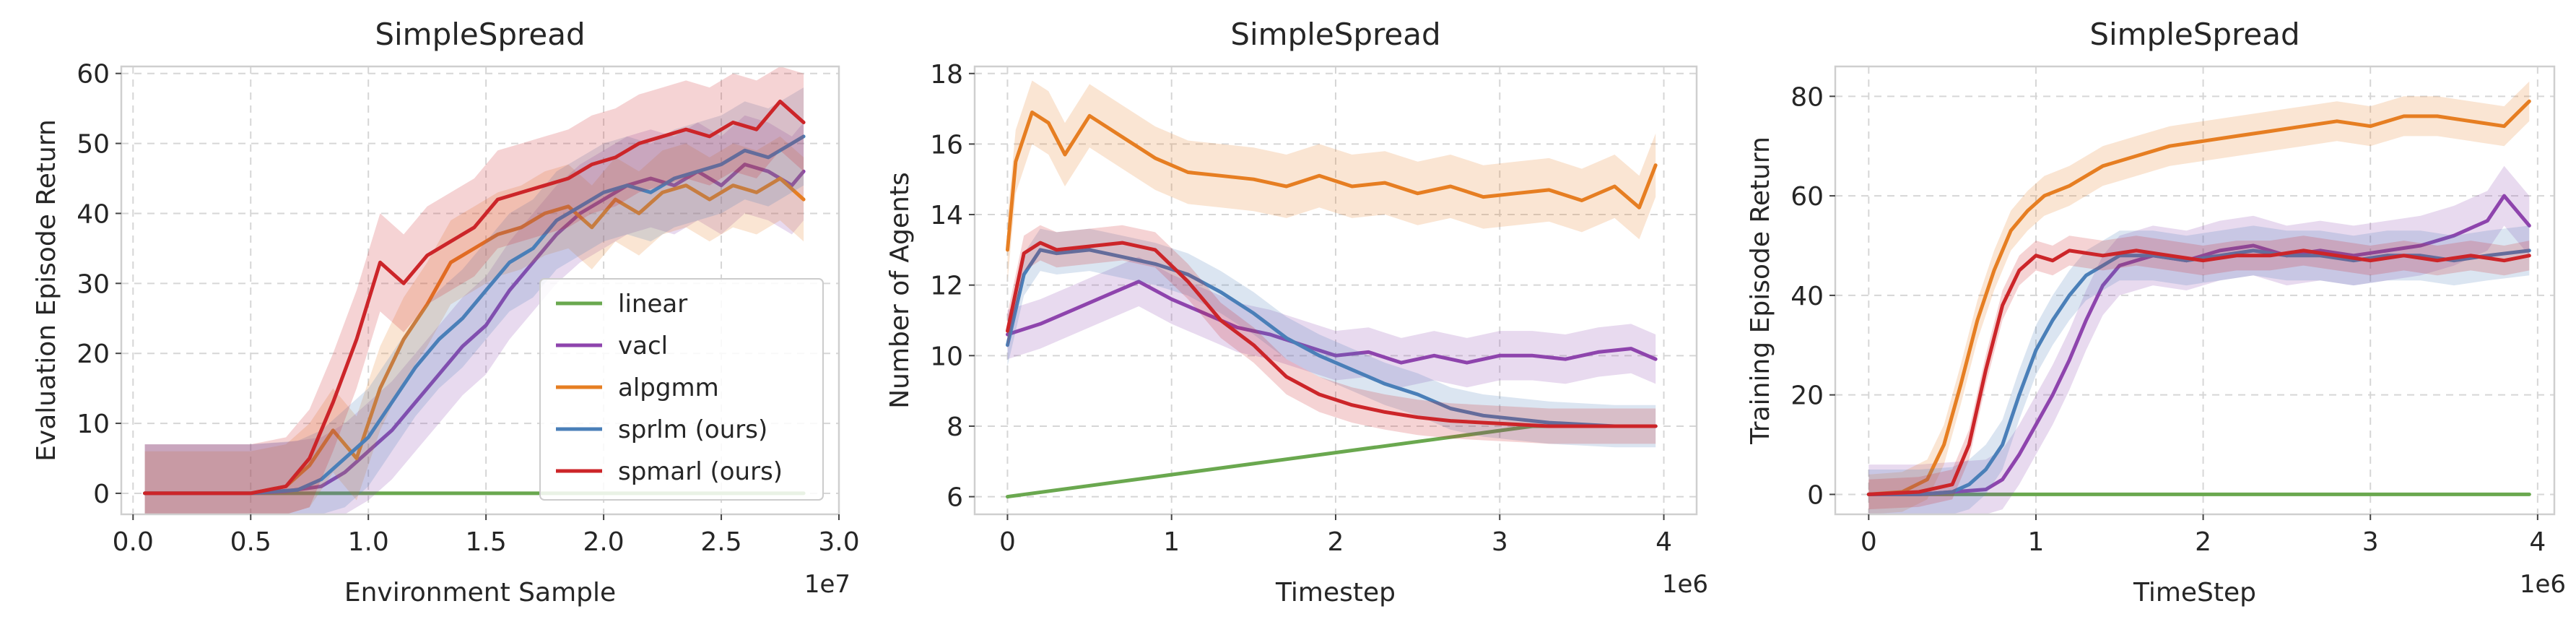  I want to click on y-tick-label: 30, so click(94, 284).